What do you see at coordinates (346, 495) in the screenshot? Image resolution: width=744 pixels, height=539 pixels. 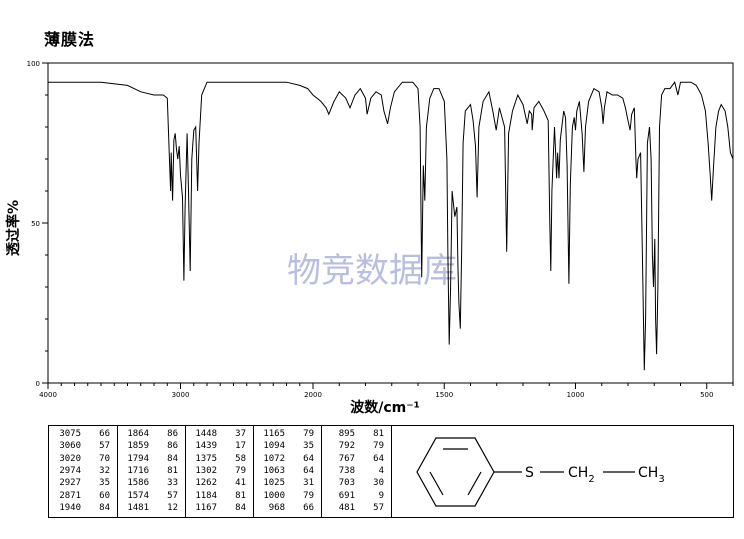 I see `peak-wavenumber: 691` at bounding box center [346, 495].